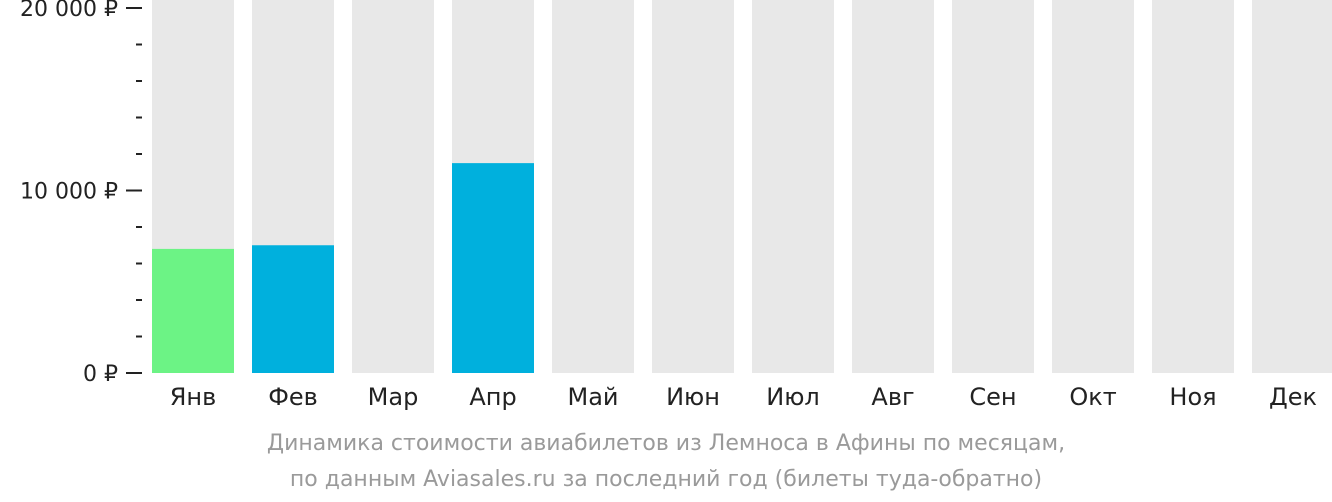 The height and width of the screenshot is (502, 1332). What do you see at coordinates (1092, 397) in the screenshot?
I see `x-tick-label-10: Окт` at bounding box center [1092, 397].